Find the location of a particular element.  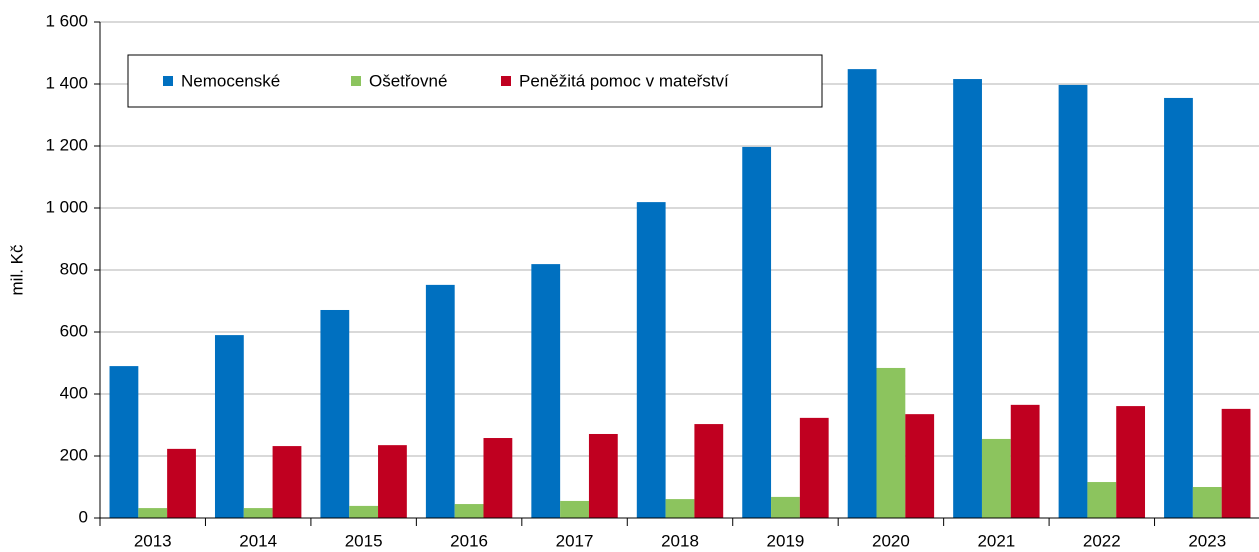

y-tick-label: 1 400 is located at coordinates (66, 82).